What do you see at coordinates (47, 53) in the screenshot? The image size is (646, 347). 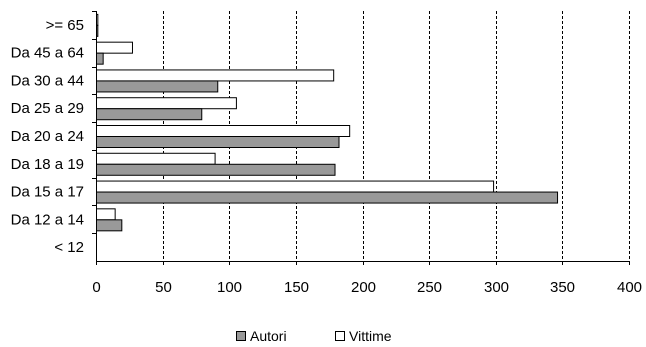 I see `category-label: Da 45 a 64` at bounding box center [47, 53].